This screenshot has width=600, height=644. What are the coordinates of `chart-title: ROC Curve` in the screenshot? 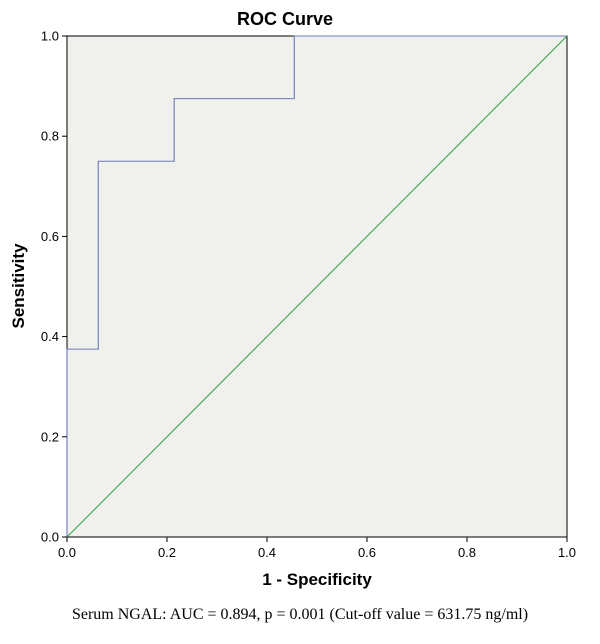 It's located at (285, 19).